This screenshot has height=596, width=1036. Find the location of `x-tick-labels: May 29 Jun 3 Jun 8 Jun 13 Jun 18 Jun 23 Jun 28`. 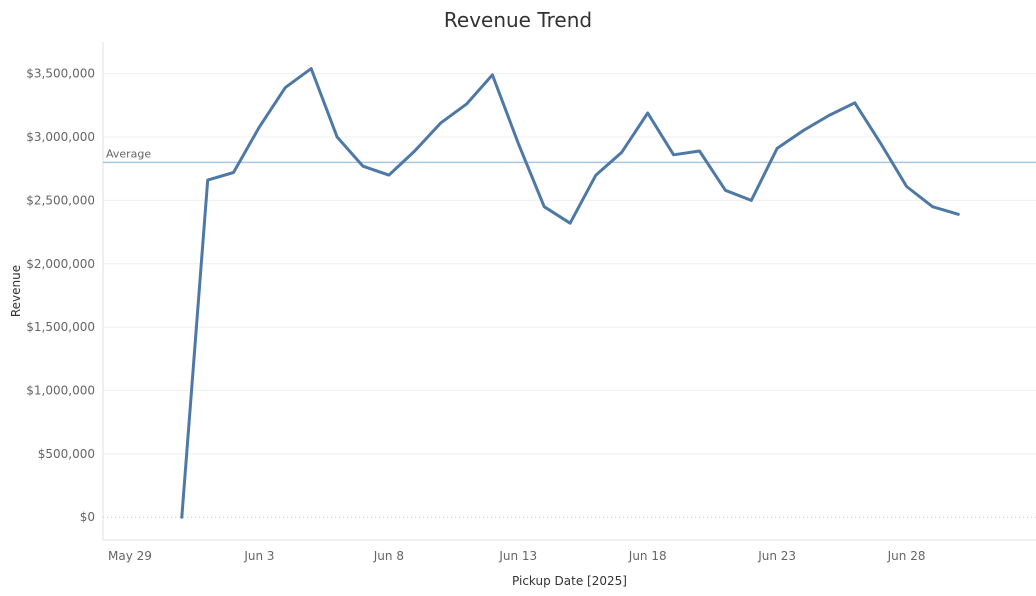

x-tick-labels: May 29 Jun 3 Jun 8 Jun 13 Jun 18 Jun 23 Jun 28 is located at coordinates (516, 556).